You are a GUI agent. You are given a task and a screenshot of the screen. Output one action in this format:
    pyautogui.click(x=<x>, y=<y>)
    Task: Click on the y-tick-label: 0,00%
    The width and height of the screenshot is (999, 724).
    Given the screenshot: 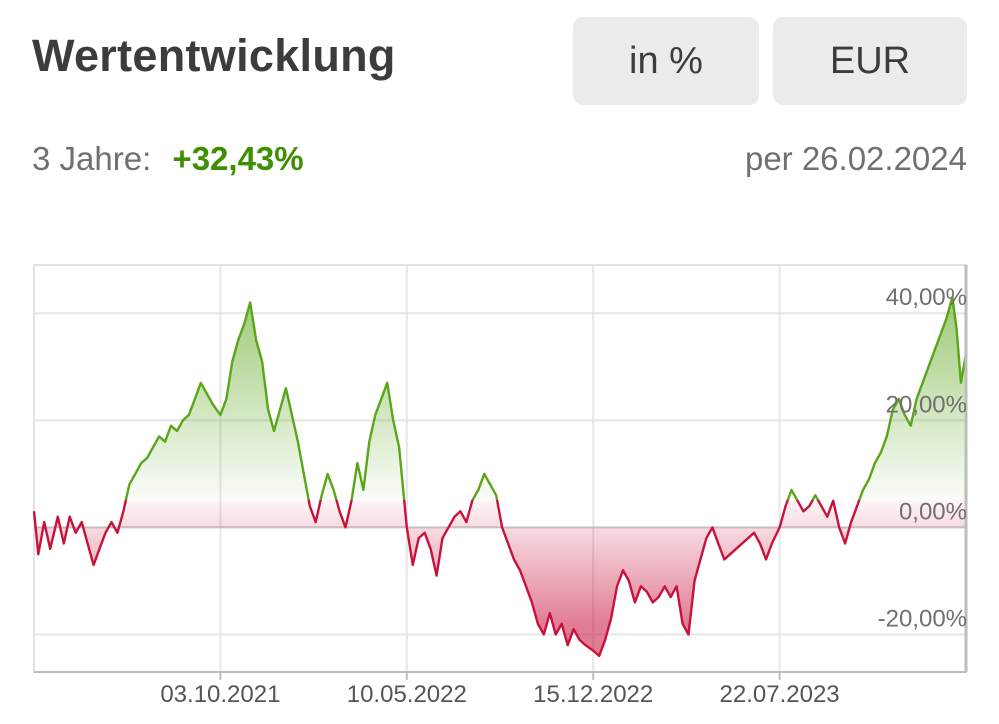 What is the action you would take?
    pyautogui.click(x=933, y=511)
    